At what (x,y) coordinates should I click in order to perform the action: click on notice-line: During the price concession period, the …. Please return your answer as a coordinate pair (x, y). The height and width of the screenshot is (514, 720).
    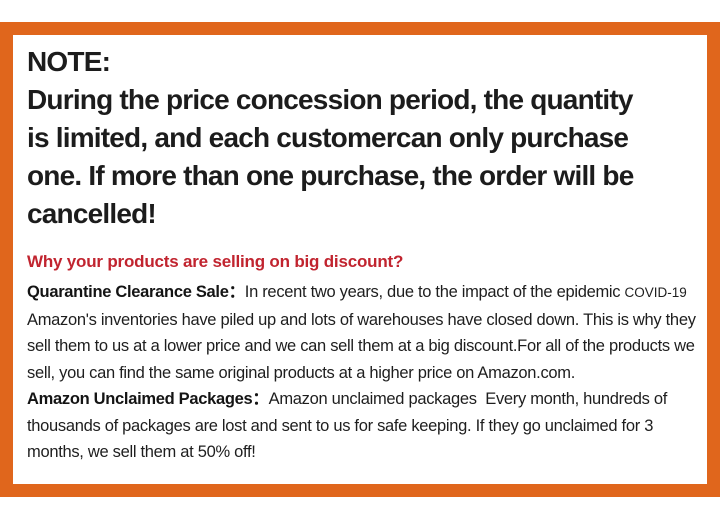
    Looking at the image, I should click on (330, 99).